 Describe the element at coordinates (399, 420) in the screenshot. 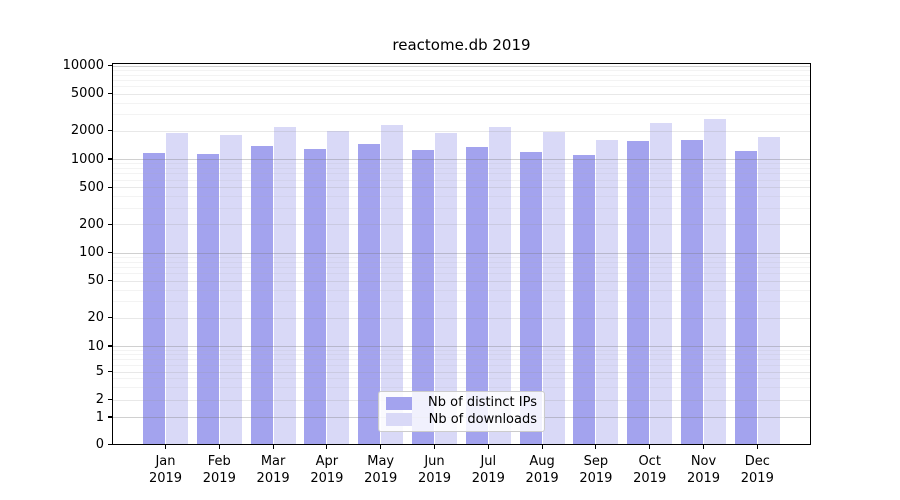

I see `legend-swatch-downloads` at that location.